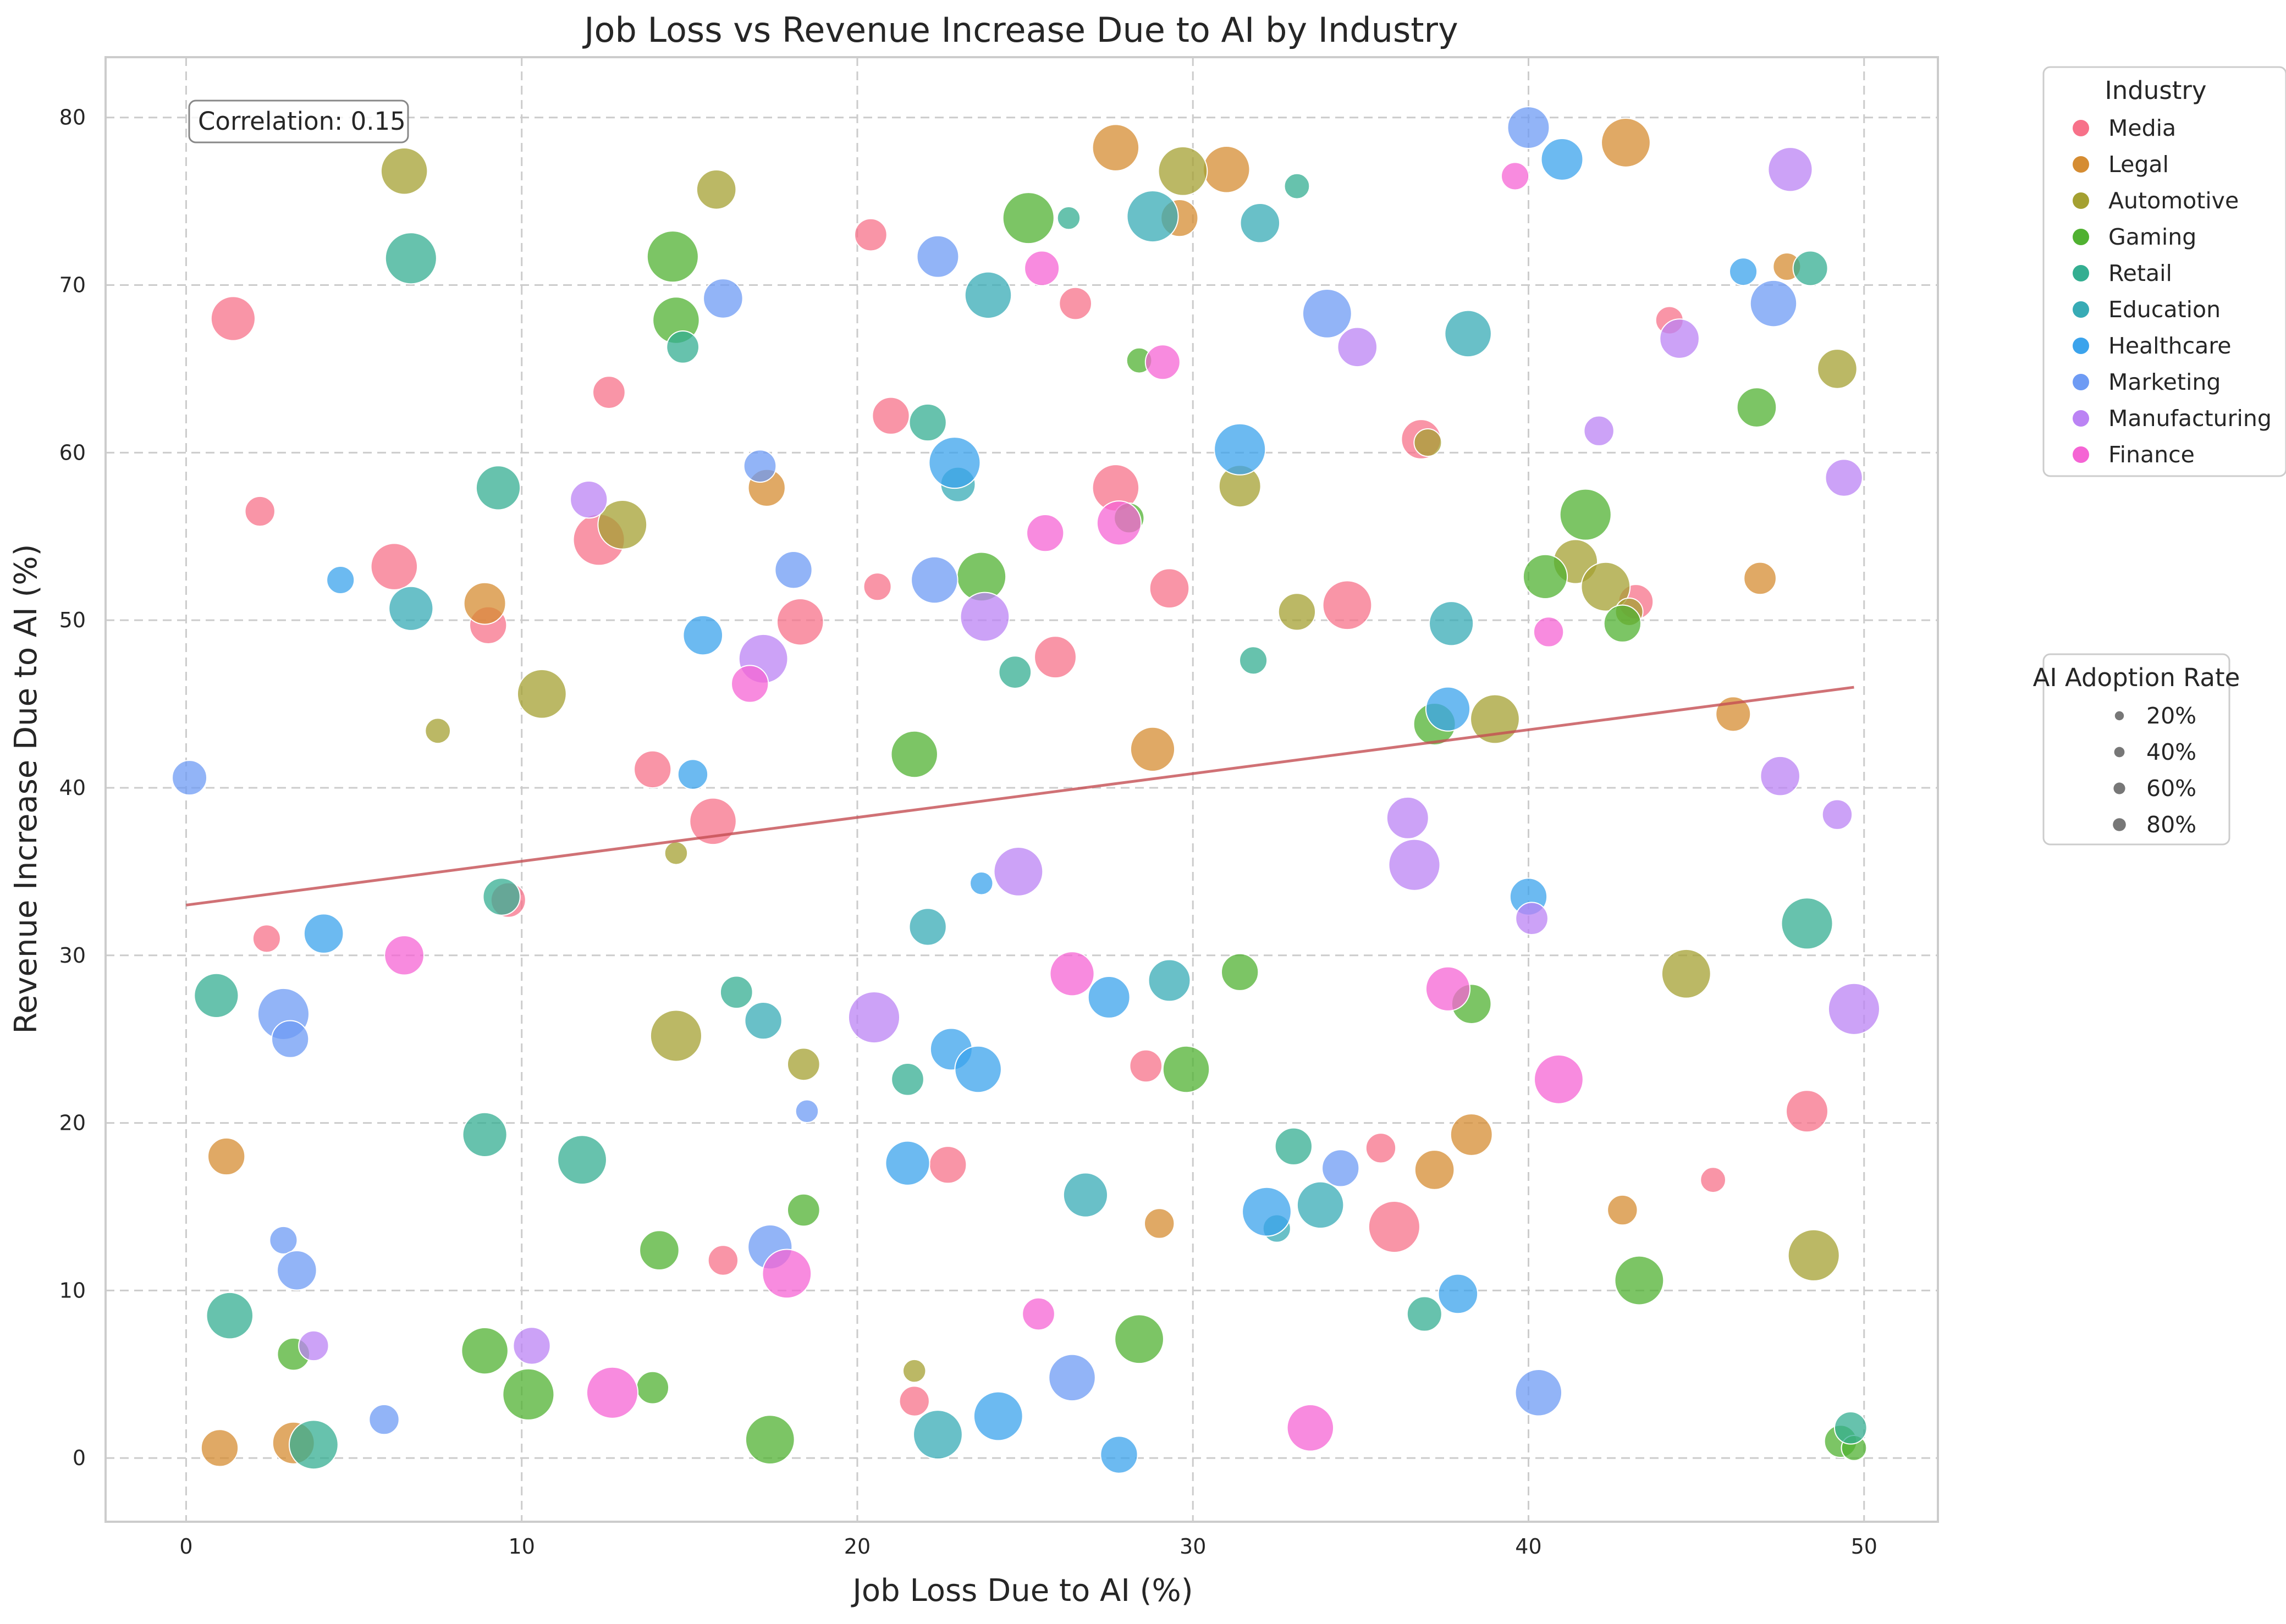 The width and height of the screenshot is (2286, 1624). What do you see at coordinates (2081, 273) in the screenshot?
I see `legend-marker-retail` at bounding box center [2081, 273].